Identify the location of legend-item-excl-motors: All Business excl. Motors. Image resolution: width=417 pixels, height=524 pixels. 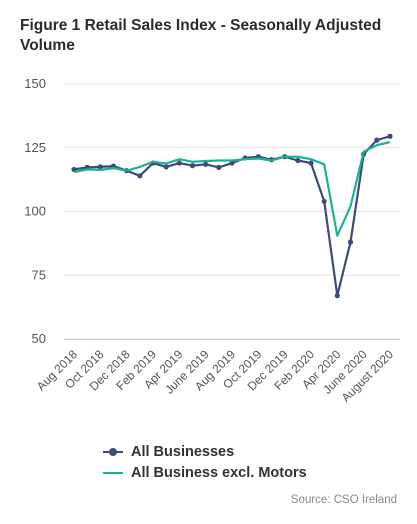
(205, 472).